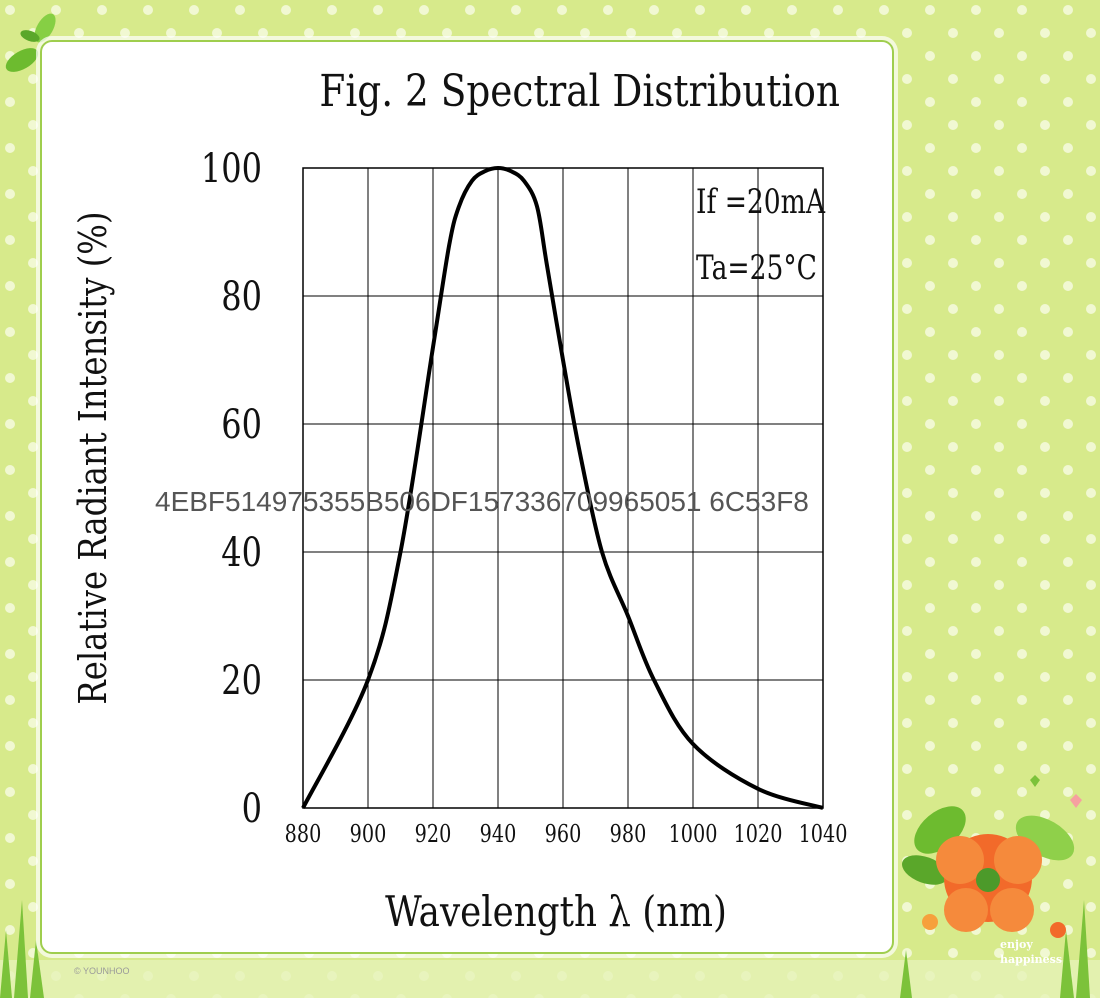  What do you see at coordinates (556, 912) in the screenshot?
I see `x-axis-label: Wavelength λ (nm)` at bounding box center [556, 912].